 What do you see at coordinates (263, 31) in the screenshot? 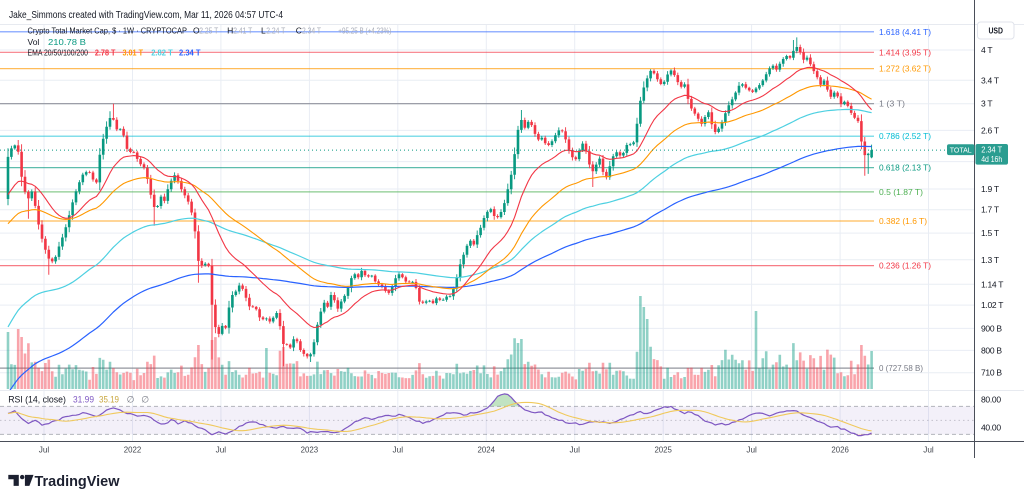
I see `svg-text: L` at bounding box center [263, 31].